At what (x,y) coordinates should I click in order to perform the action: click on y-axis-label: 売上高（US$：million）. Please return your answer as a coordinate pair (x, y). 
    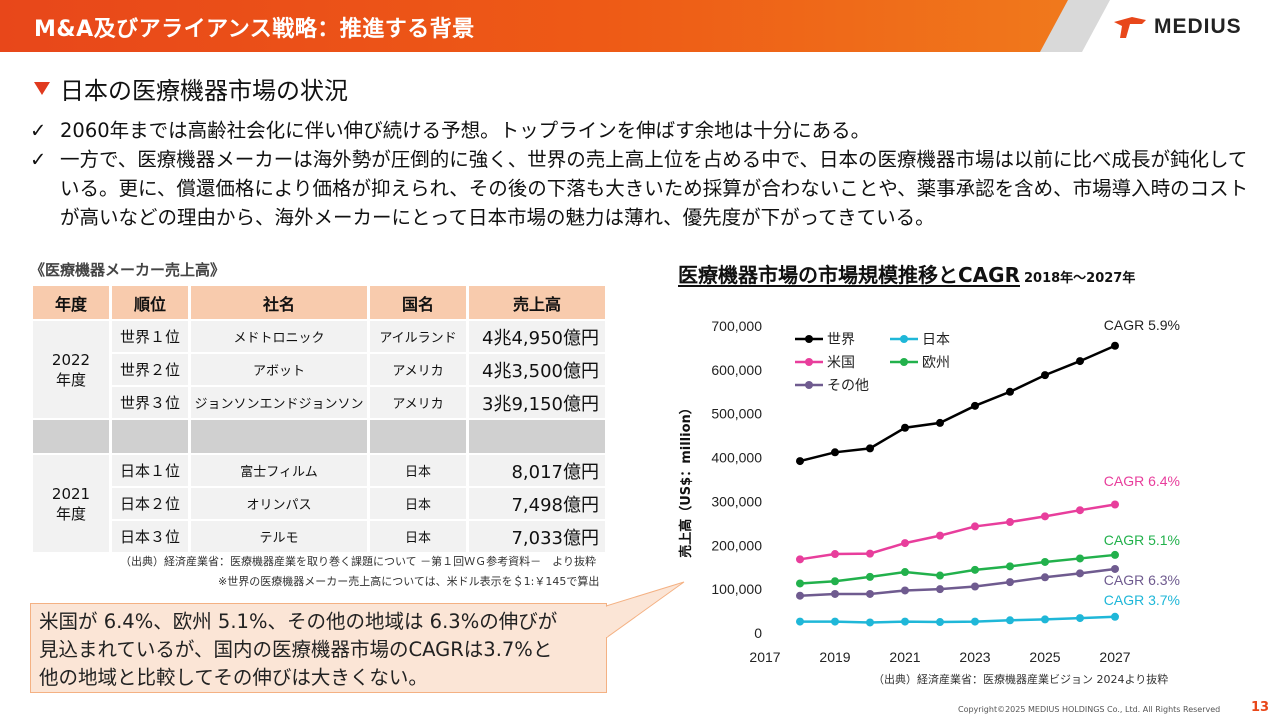
    Looking at the image, I should click on (686, 479).